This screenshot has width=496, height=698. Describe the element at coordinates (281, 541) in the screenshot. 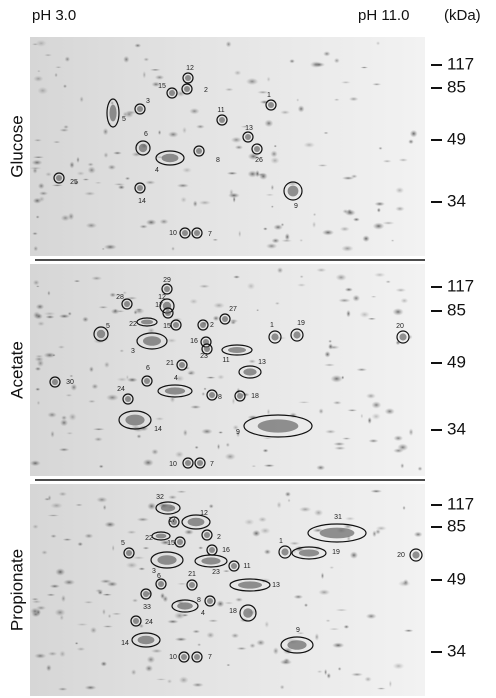

I see `spot-label: 1` at that location.